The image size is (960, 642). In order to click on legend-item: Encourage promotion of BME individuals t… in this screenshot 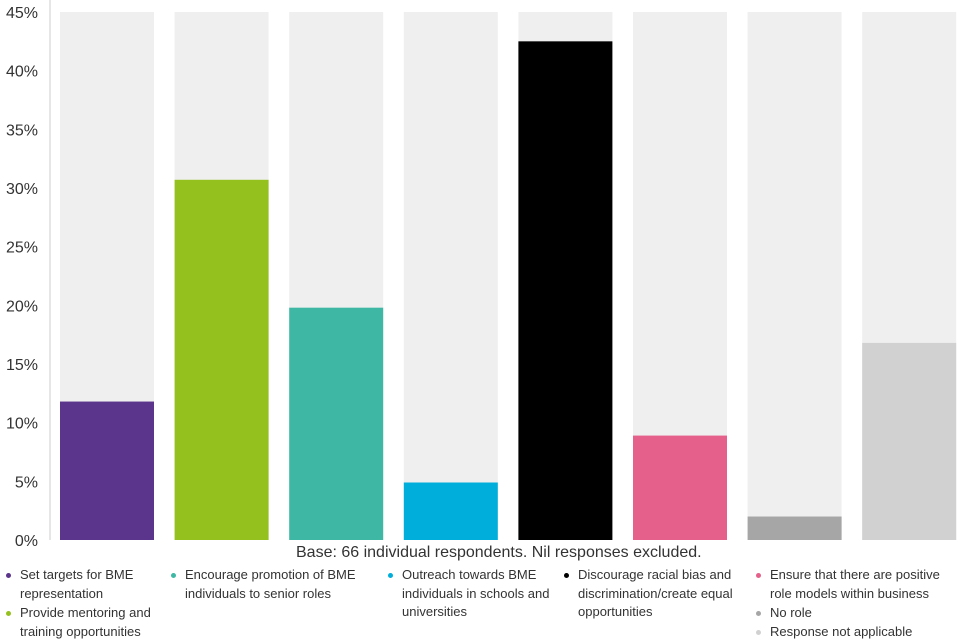, I will do `click(273, 584)`.